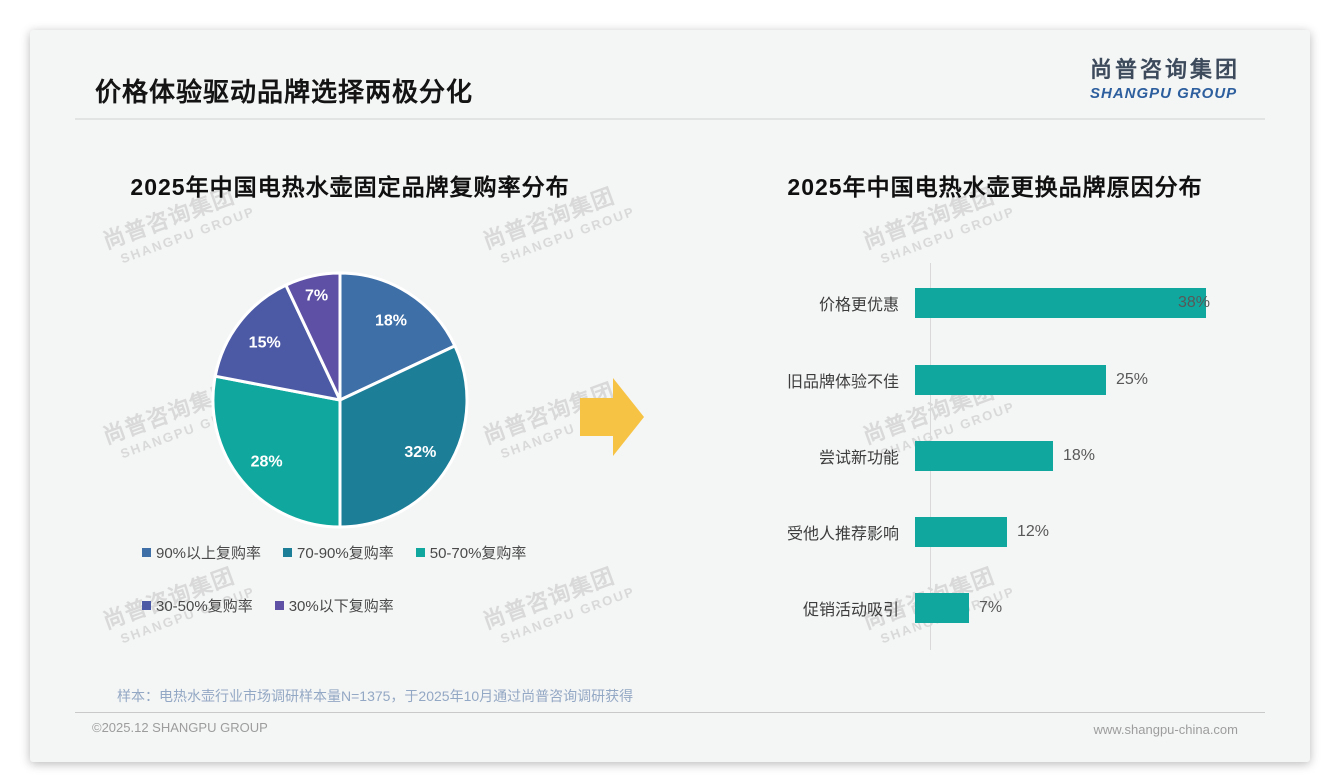  I want to click on footer-divider, so click(670, 712).